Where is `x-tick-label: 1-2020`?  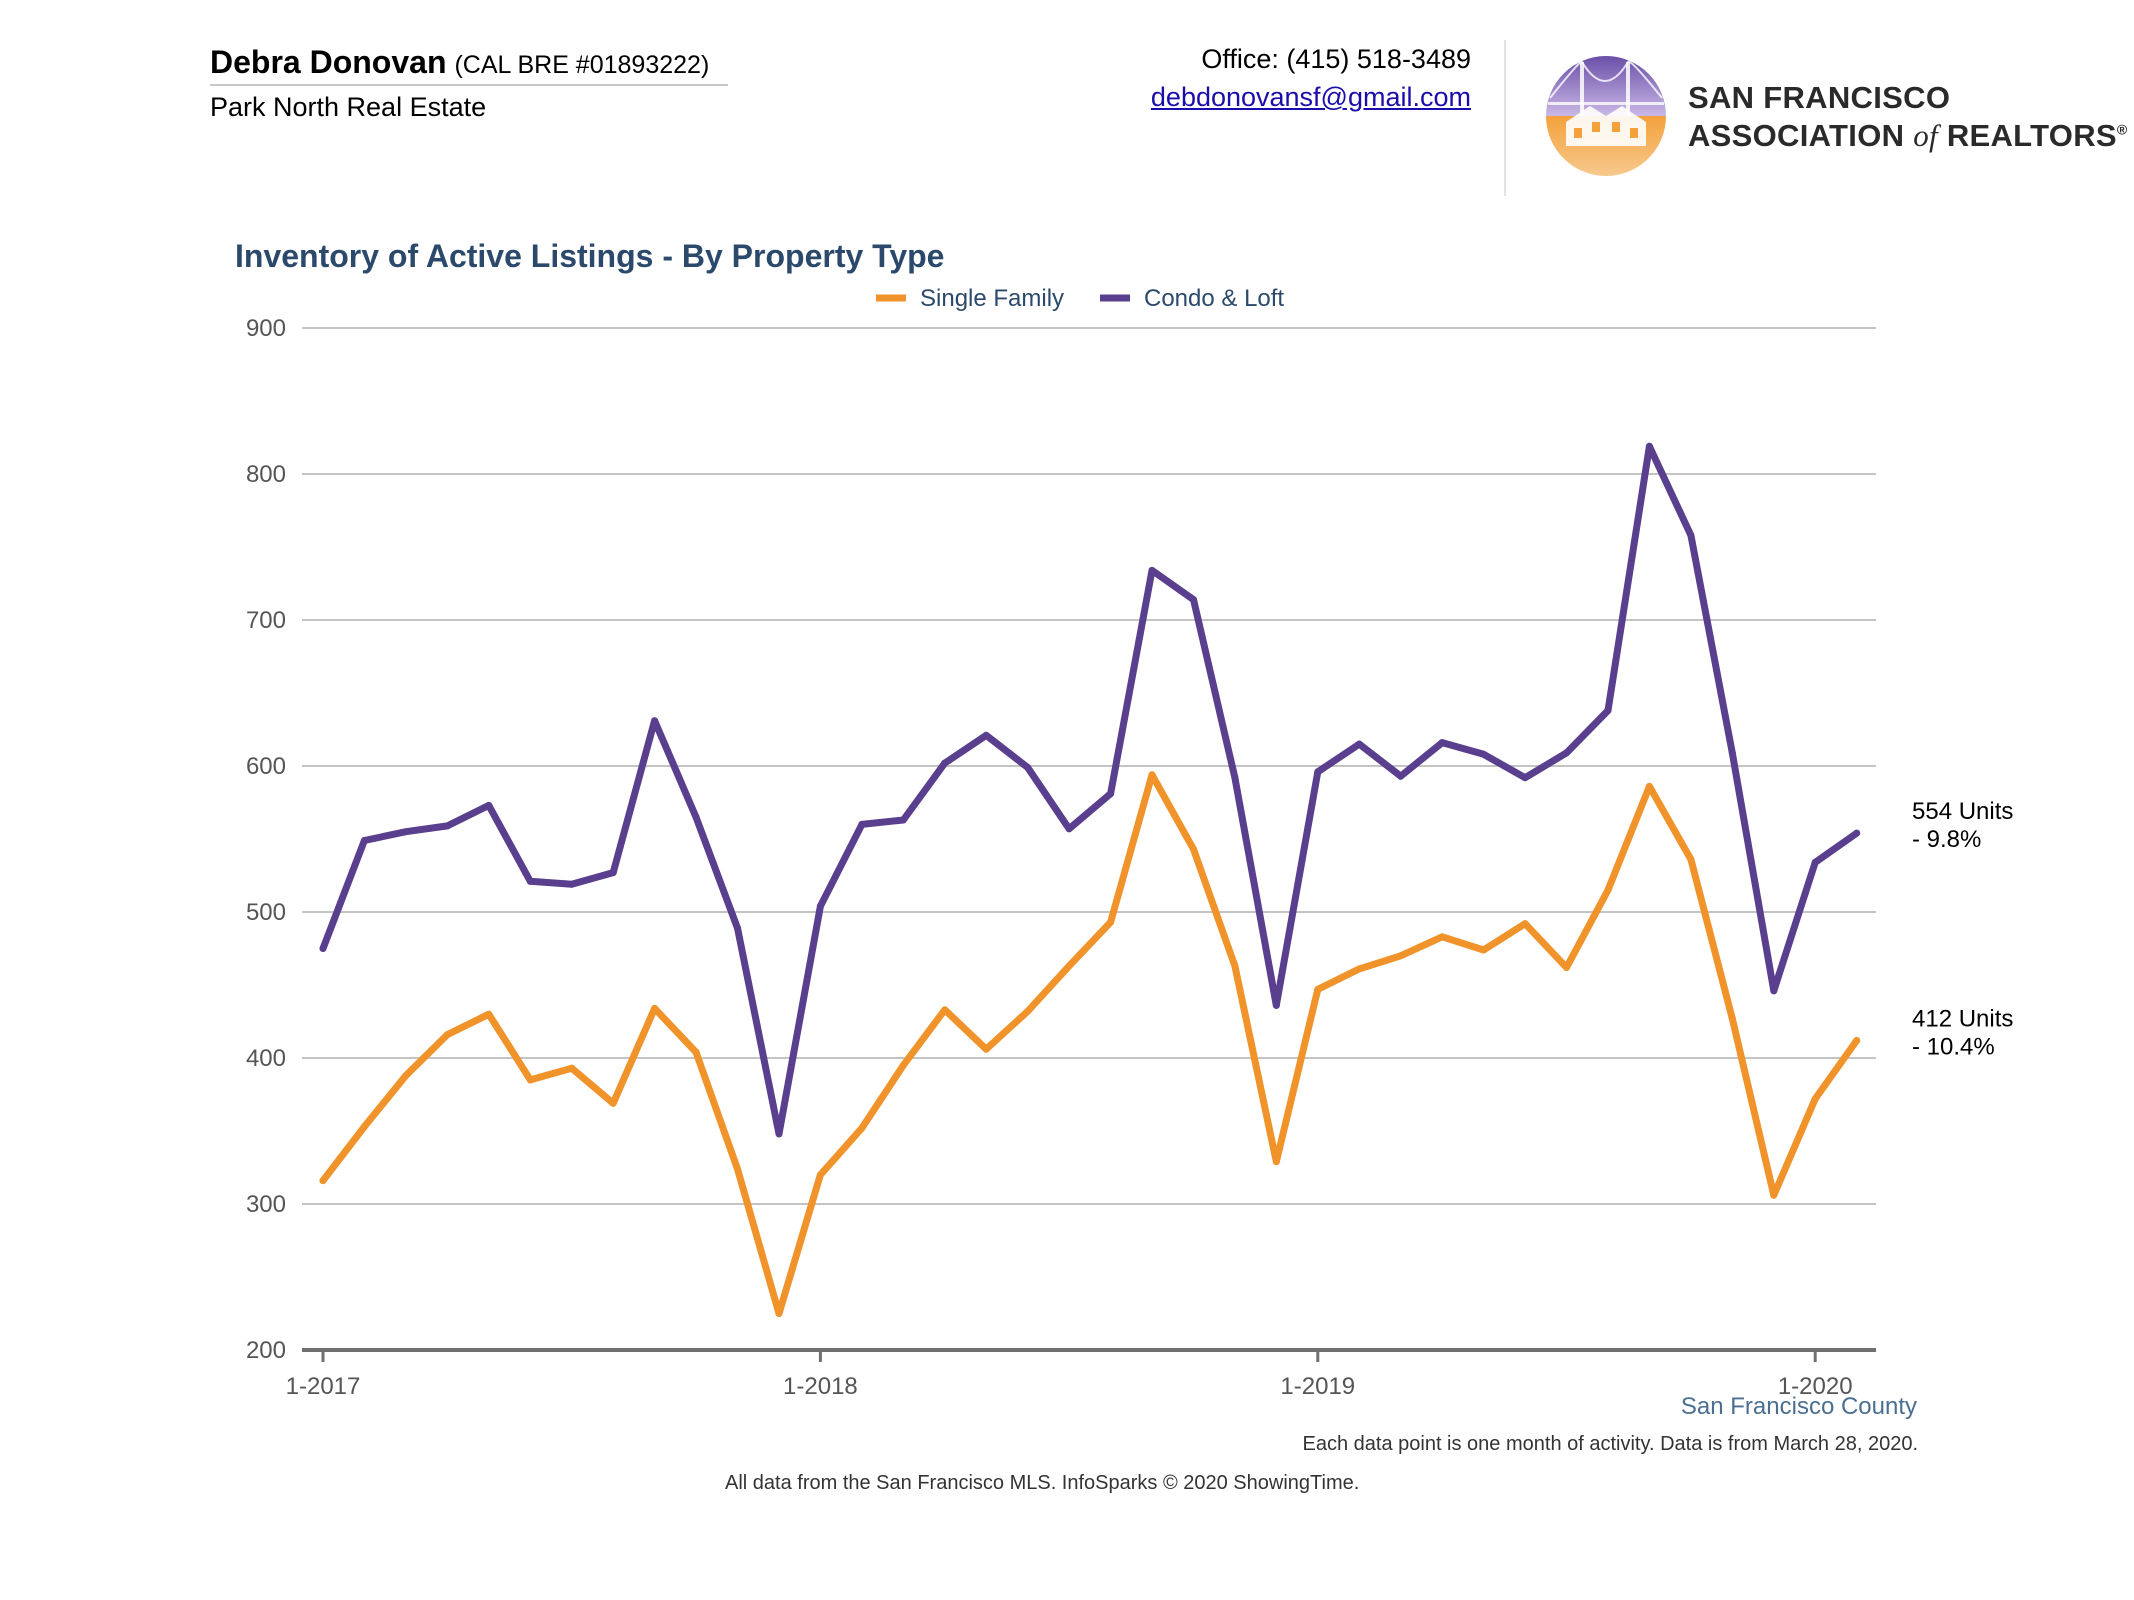 x-tick-label: 1-2020 is located at coordinates (1815, 1386).